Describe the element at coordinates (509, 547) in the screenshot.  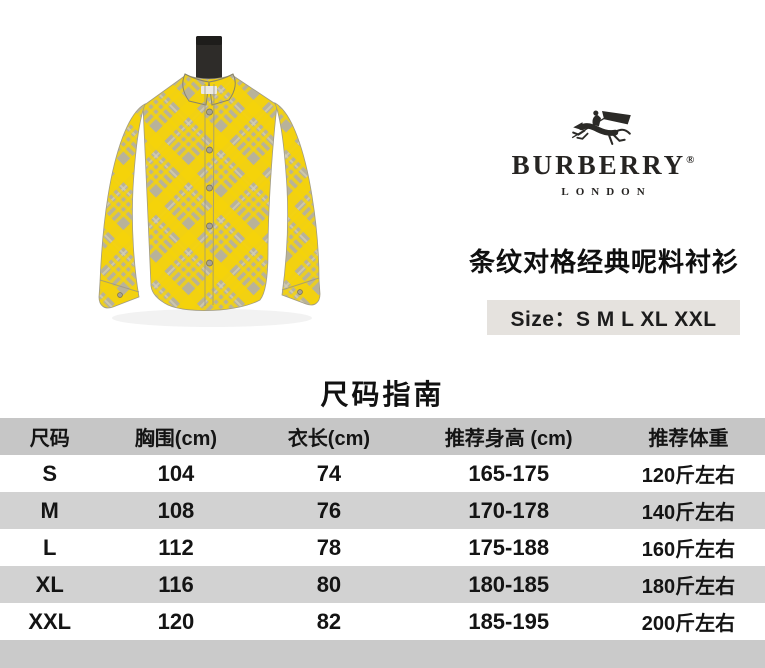
I see `cell-height: 175-188` at that location.